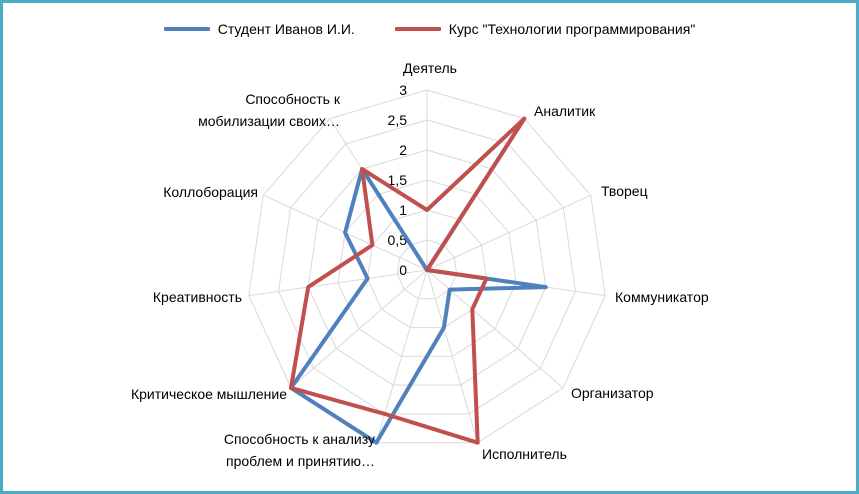  I want to click on category-label: Аналитик, so click(565, 111).